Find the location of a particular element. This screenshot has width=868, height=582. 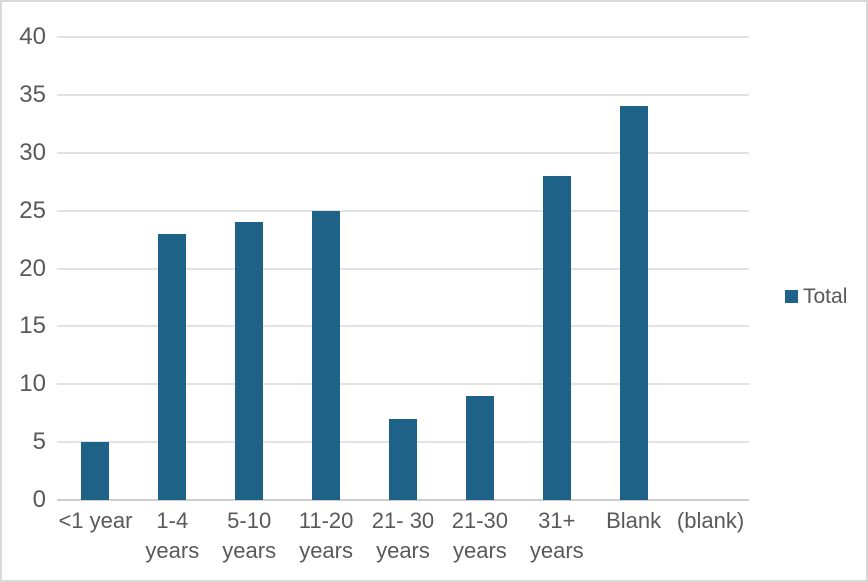

y-axis-tick-label: 25 is located at coordinates (32, 210).